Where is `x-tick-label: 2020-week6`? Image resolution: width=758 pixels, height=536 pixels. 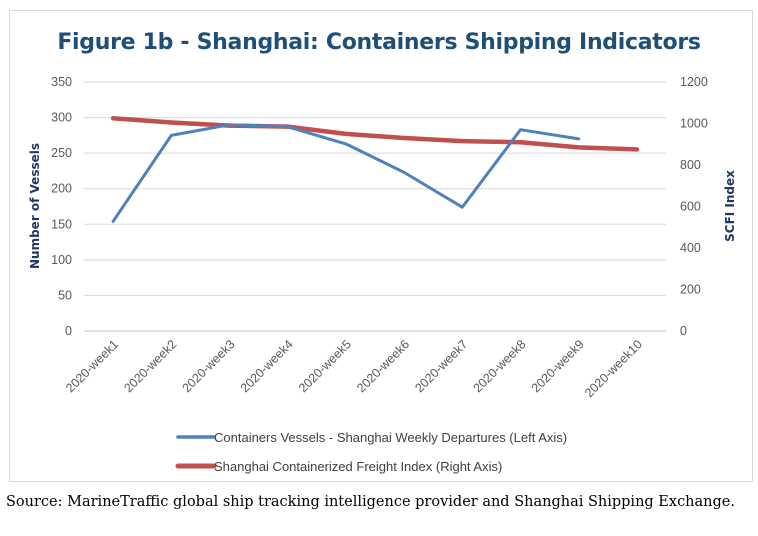 x-tick-label: 2020-week6 is located at coordinates (383, 366).